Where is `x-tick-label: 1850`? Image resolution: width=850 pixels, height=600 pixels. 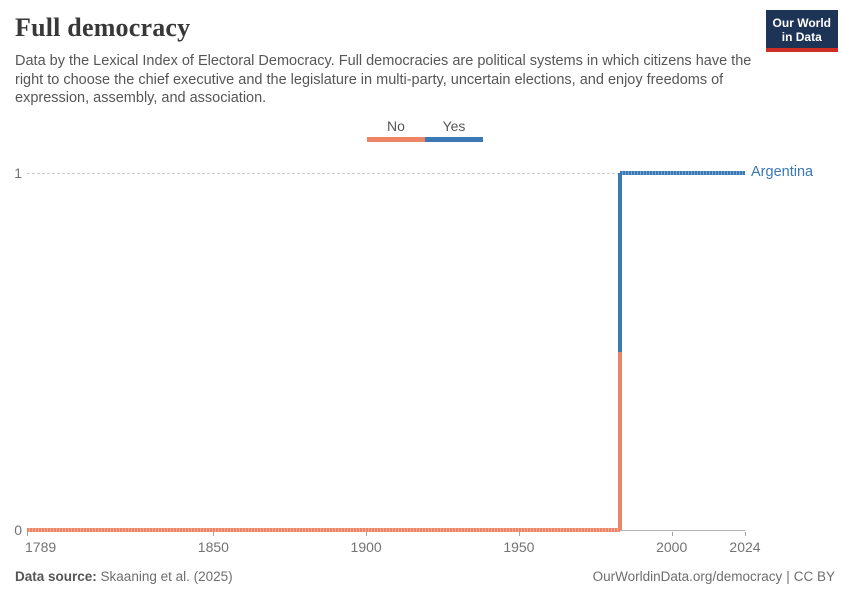 x-tick-label: 1850 is located at coordinates (213, 547).